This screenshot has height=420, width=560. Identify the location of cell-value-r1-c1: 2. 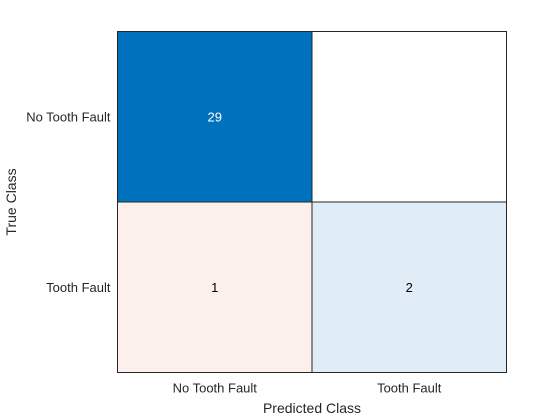
(409, 287).